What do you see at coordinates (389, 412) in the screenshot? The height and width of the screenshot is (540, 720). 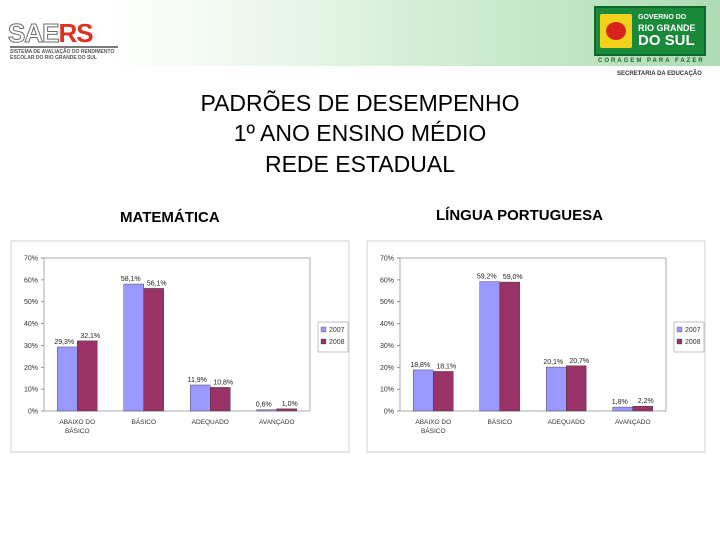 I see `portuguese-y-tick-label: 0%` at bounding box center [389, 412].